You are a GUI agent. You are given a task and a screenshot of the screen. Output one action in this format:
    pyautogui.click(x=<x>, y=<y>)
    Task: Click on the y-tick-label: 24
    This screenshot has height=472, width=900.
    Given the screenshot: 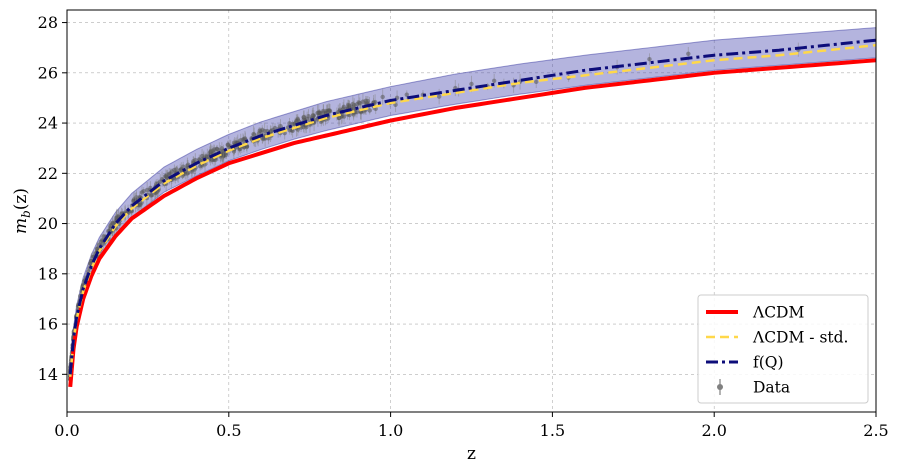 What is the action you would take?
    pyautogui.click(x=48, y=123)
    